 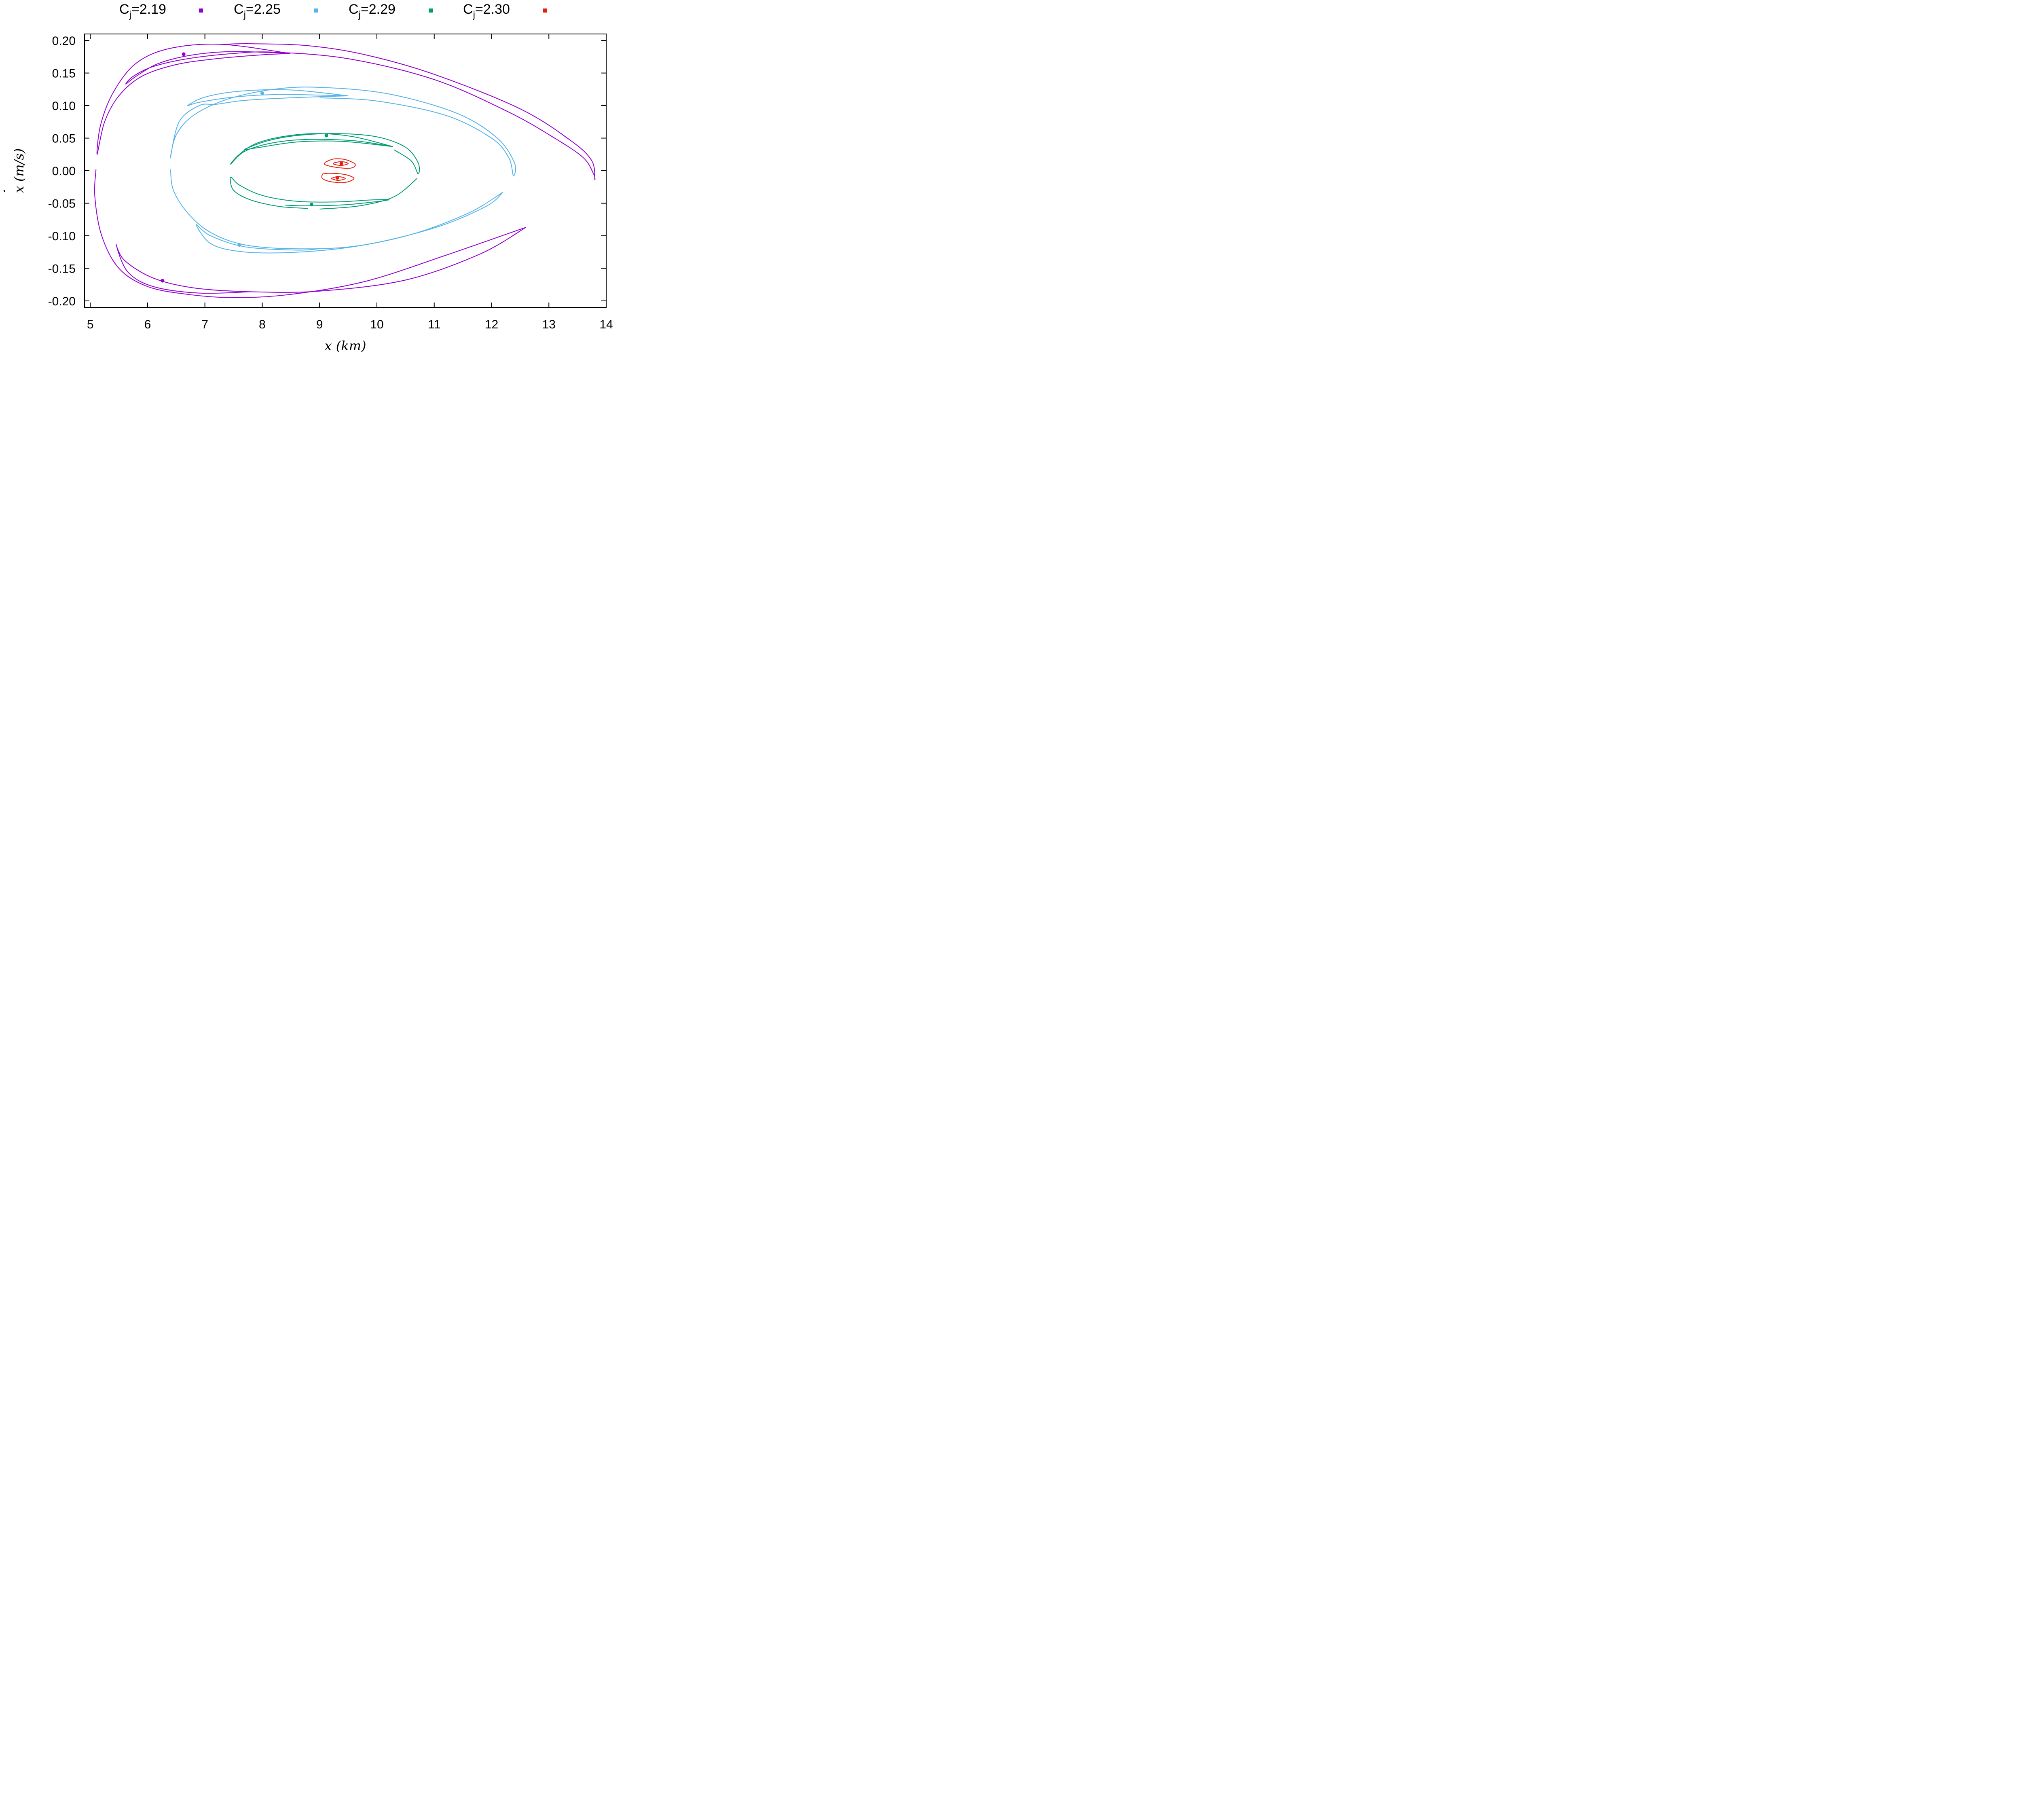 I want to click on y-tick-label: -0.10, so click(x=62, y=237).